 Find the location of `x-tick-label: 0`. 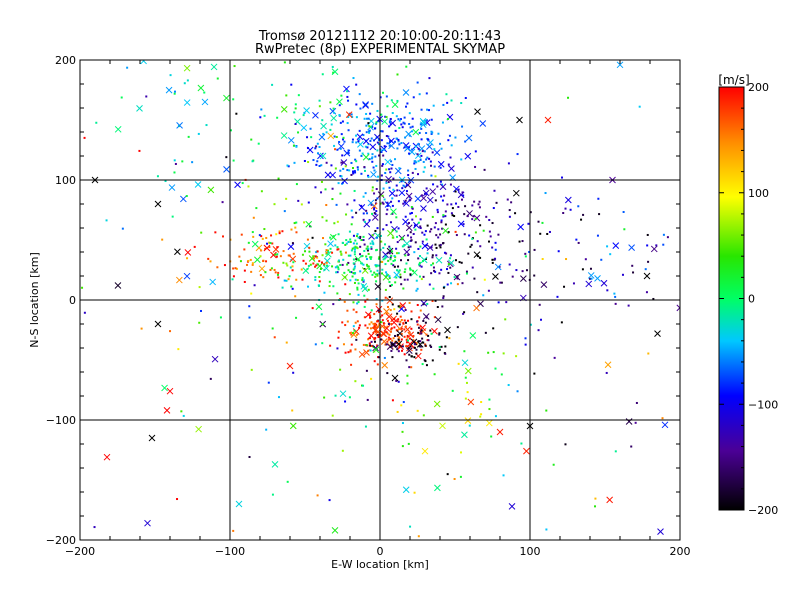

x-tick-label: 0 is located at coordinates (380, 551).